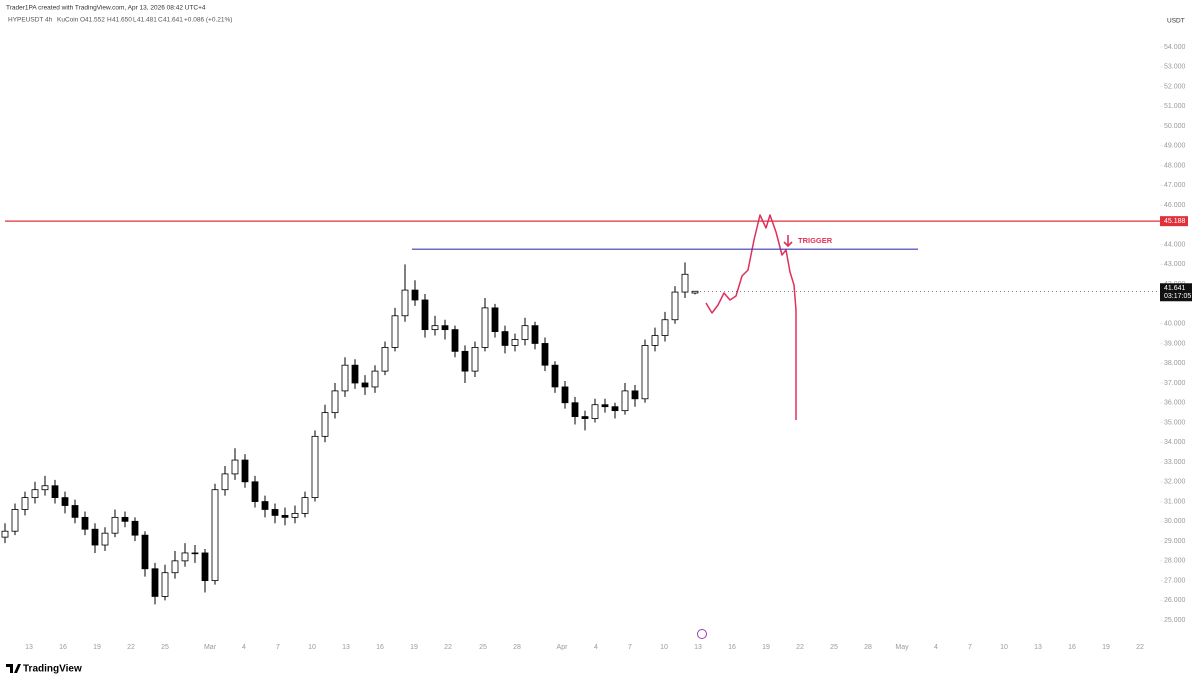 Image resolution: width=1200 pixels, height=683 pixels. I want to click on currency: USDT, so click(1176, 21).